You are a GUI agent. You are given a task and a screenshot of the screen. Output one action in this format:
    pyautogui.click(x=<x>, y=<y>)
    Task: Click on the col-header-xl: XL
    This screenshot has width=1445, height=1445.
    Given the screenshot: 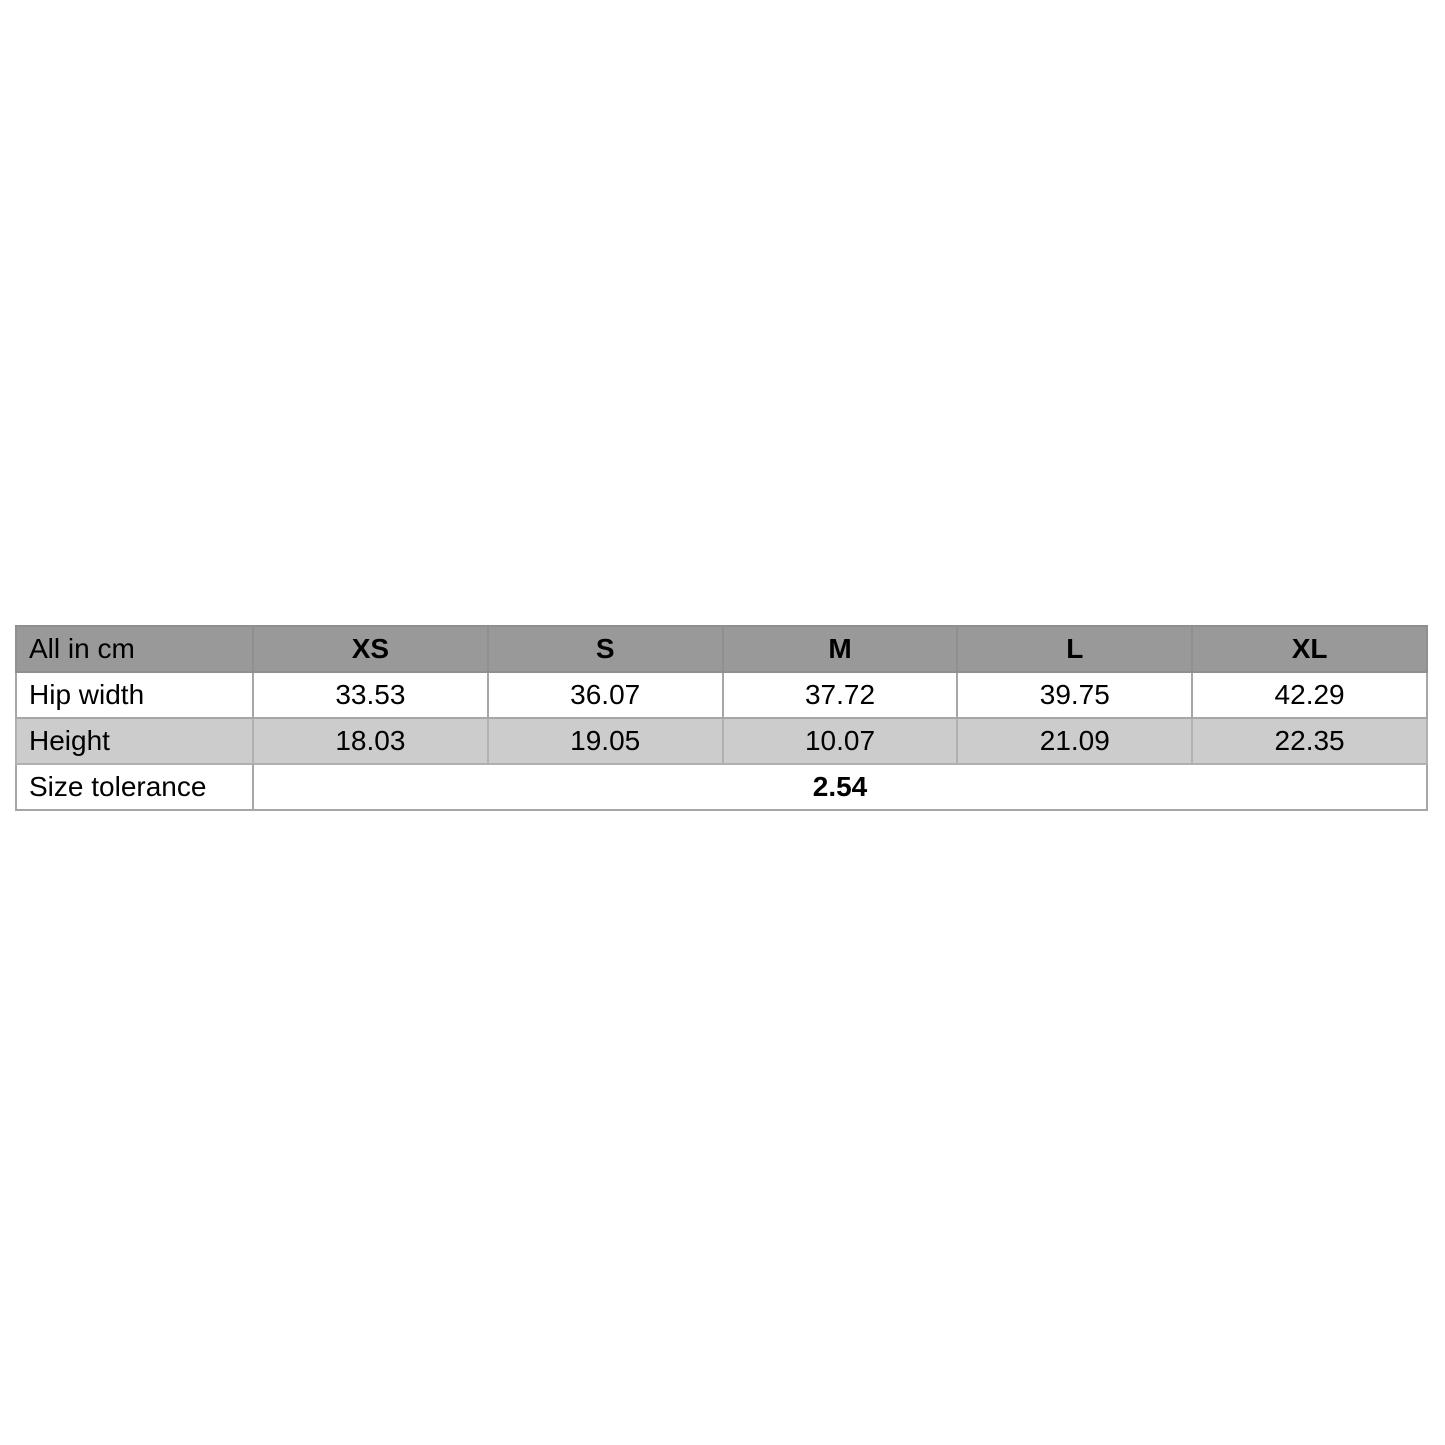 What is the action you would take?
    pyautogui.click(x=1309, y=649)
    